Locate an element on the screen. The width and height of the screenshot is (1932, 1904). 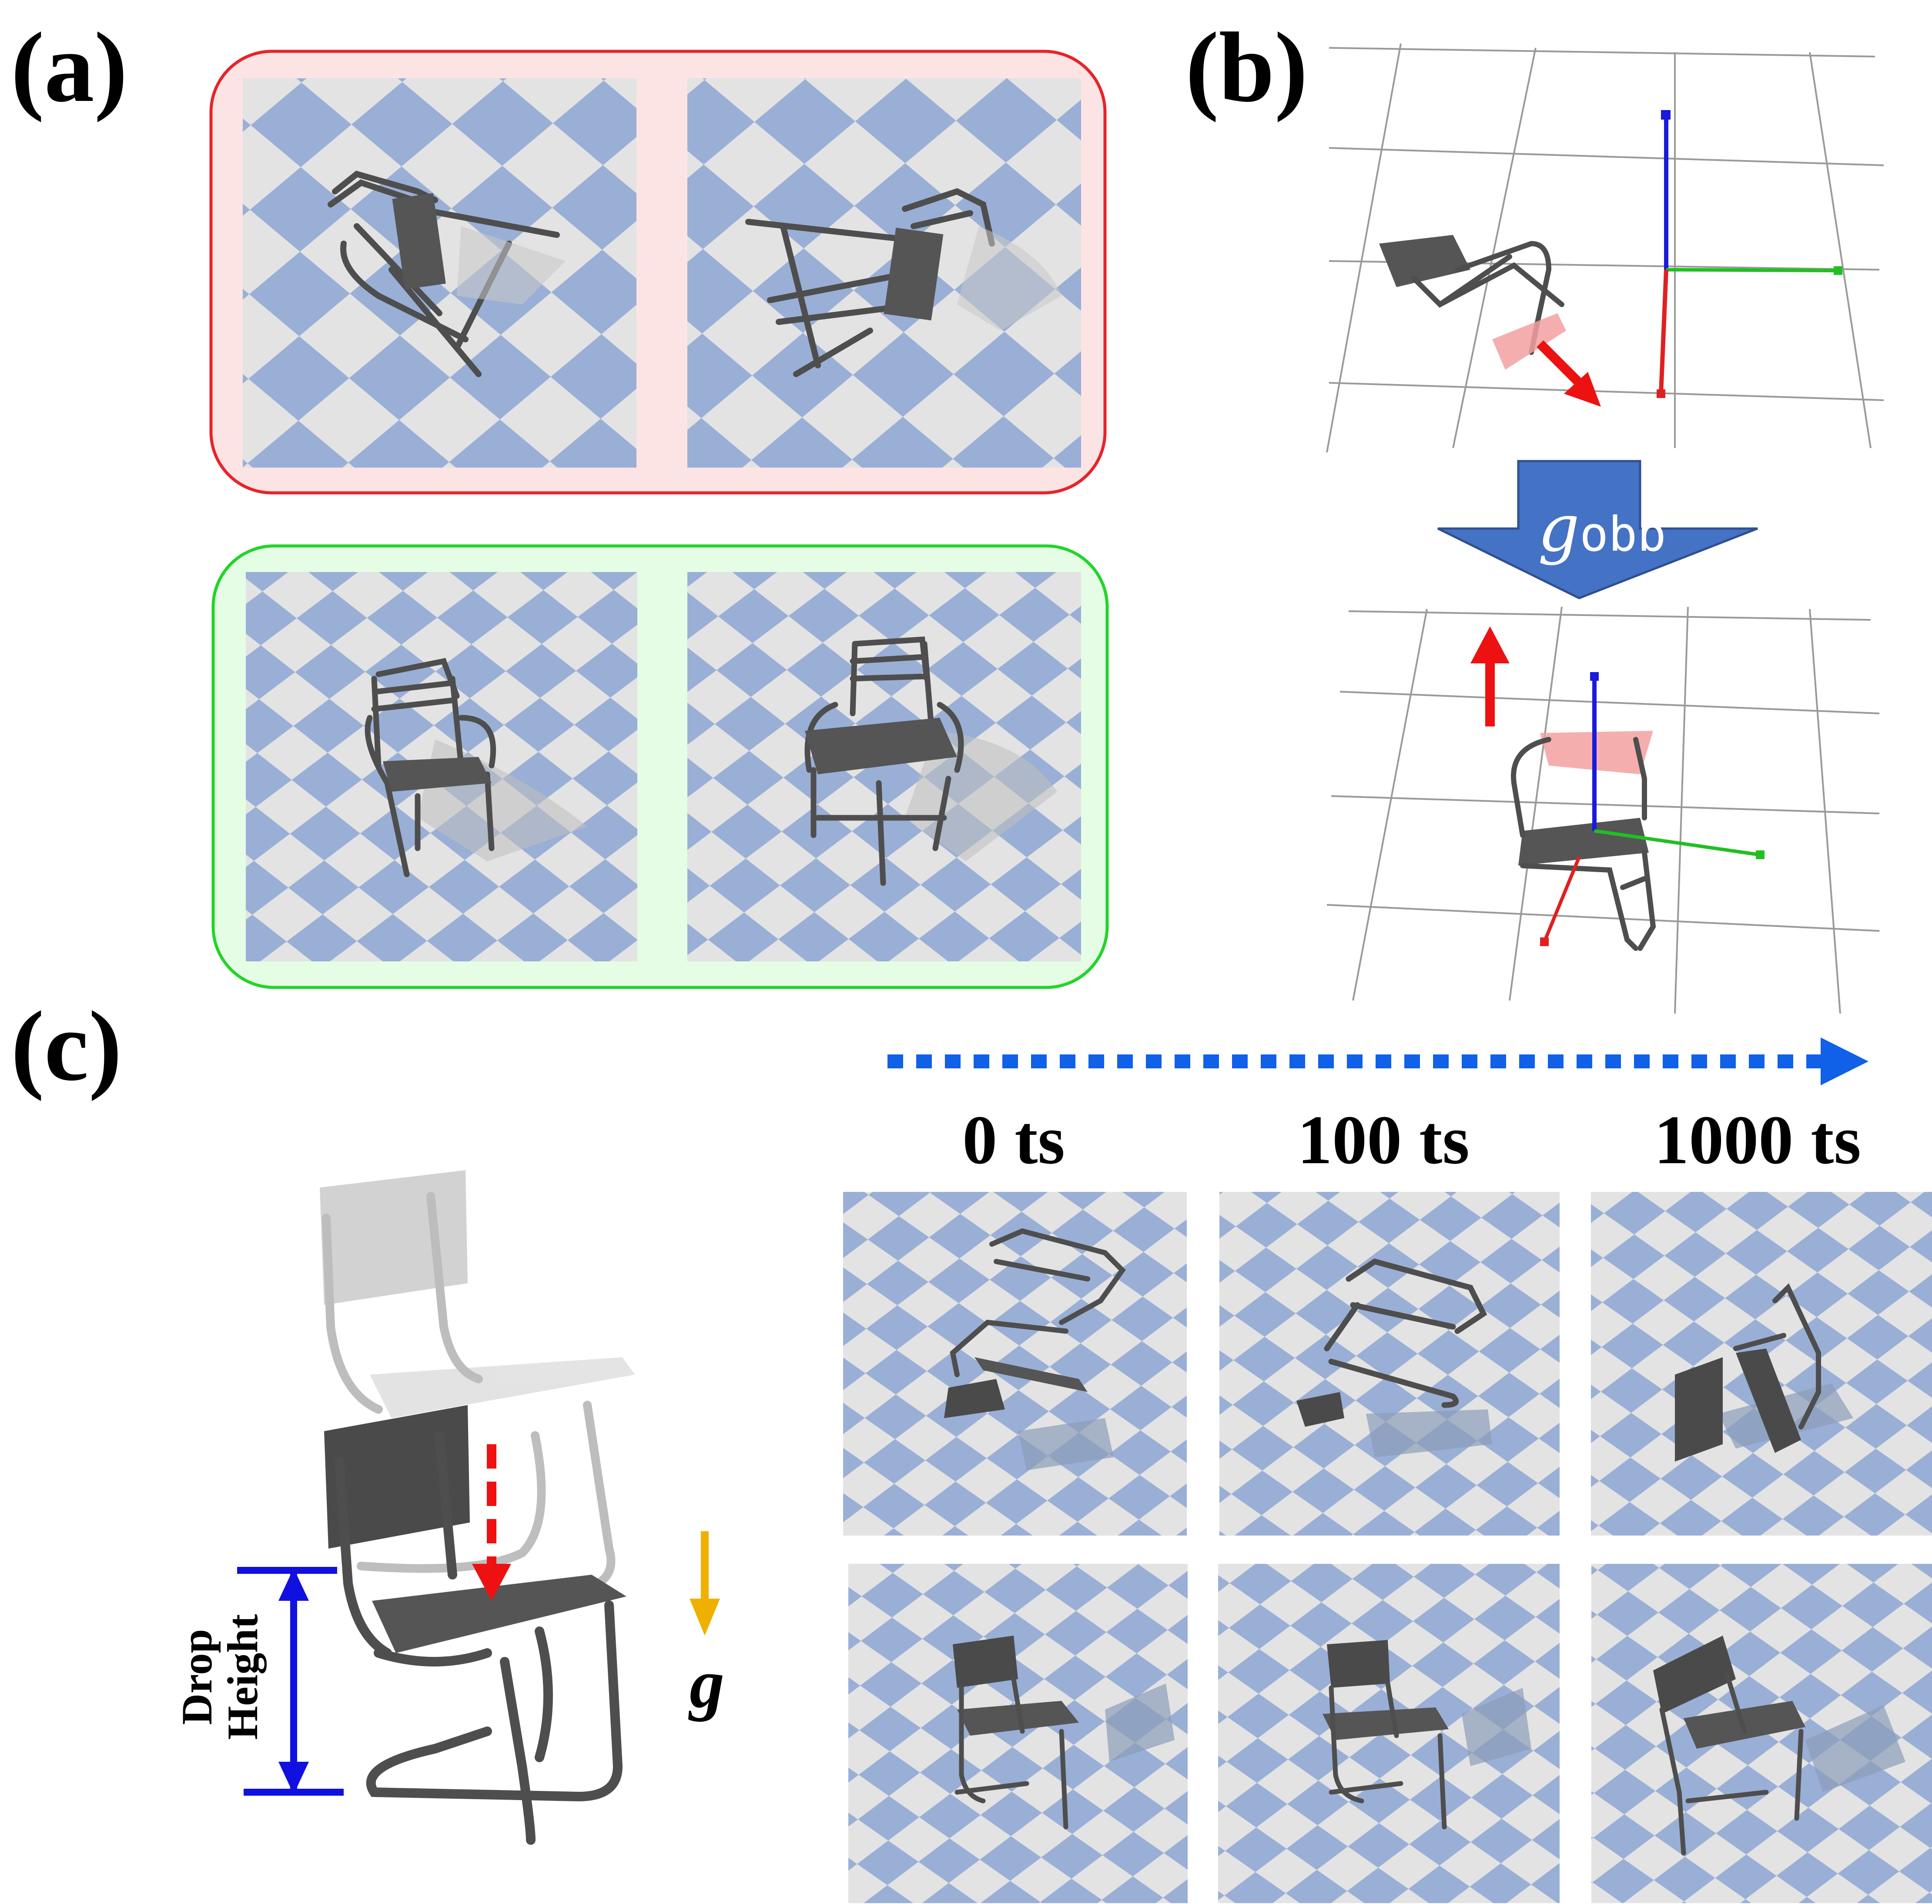
transform-label: gobb is located at coordinates (1602, 528).